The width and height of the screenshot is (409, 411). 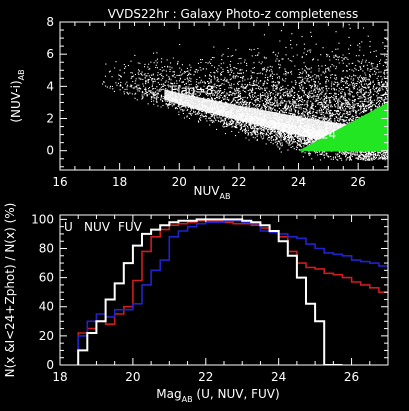 What do you see at coordinates (358, 182) in the screenshot?
I see `top-xtick-label: 26` at bounding box center [358, 182].